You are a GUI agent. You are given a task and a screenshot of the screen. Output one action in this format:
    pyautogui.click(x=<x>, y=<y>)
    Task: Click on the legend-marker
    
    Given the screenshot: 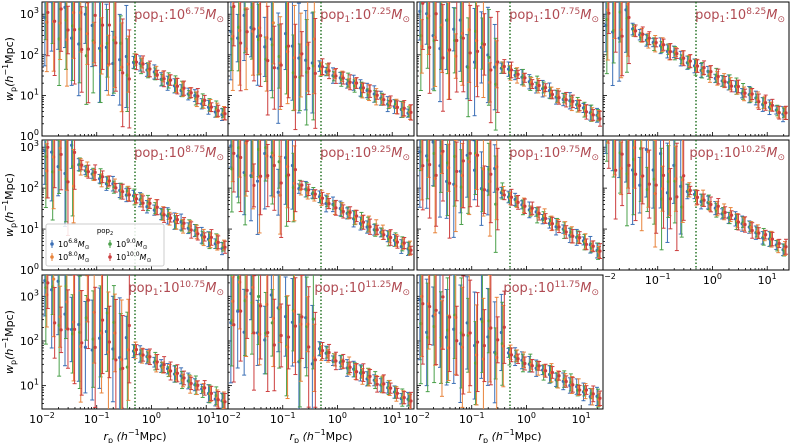 What is the action you would take?
    pyautogui.click(x=110, y=257)
    